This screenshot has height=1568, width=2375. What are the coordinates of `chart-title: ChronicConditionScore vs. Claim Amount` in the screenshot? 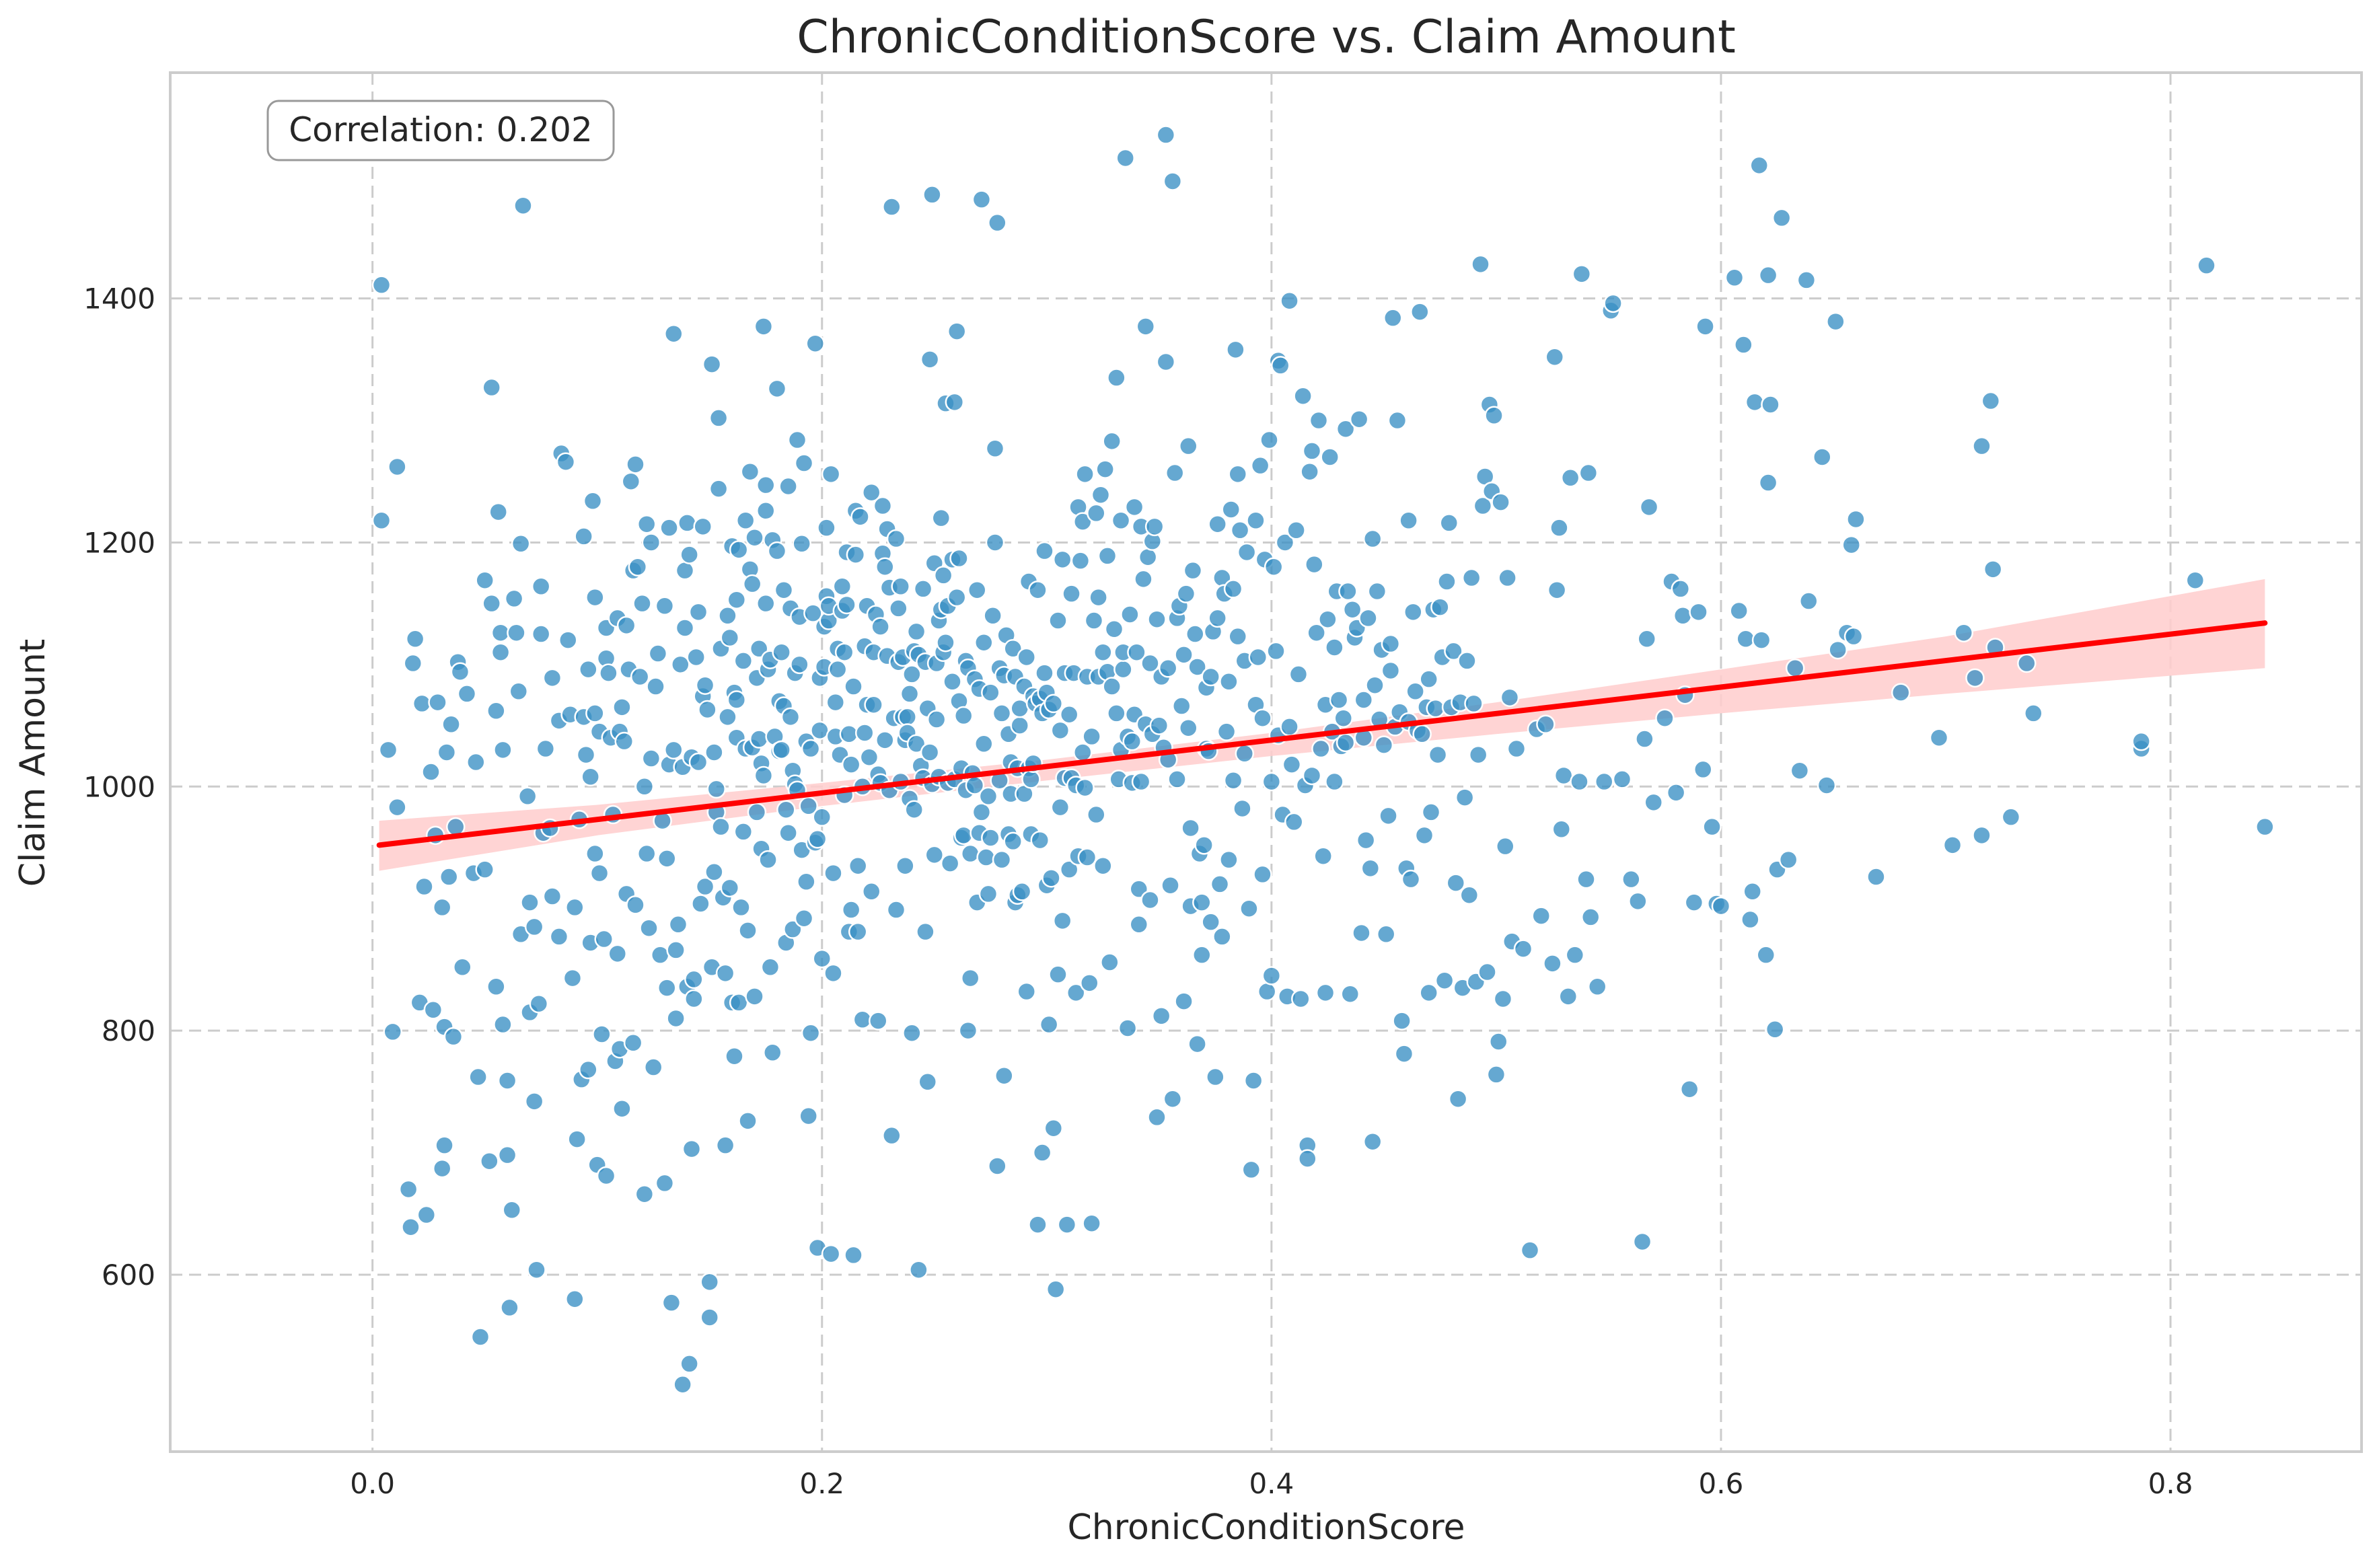 It's located at (1267, 37).